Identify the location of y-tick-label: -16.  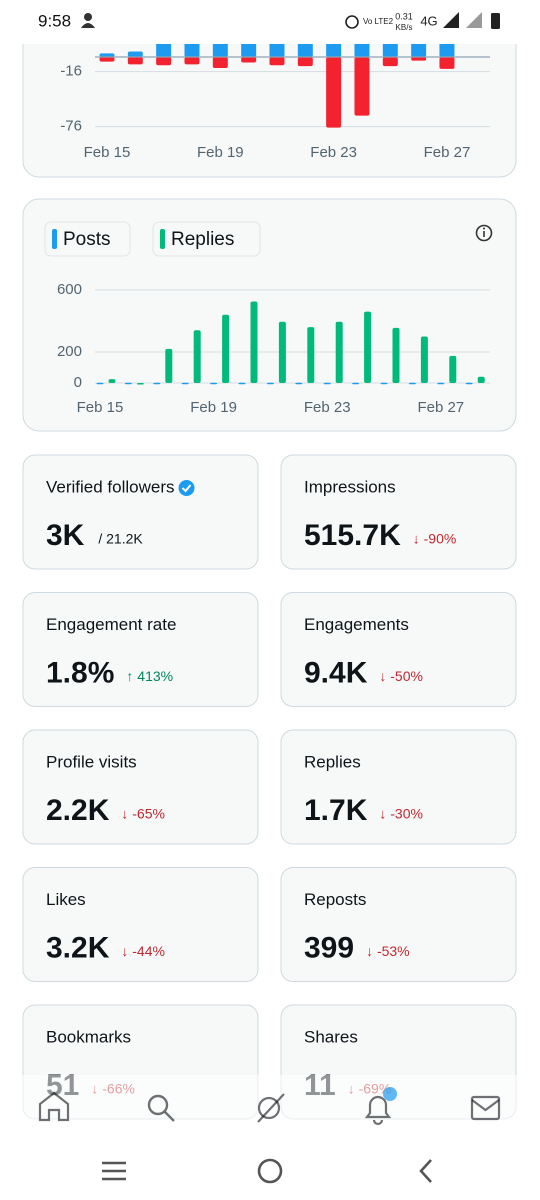
(71, 71).